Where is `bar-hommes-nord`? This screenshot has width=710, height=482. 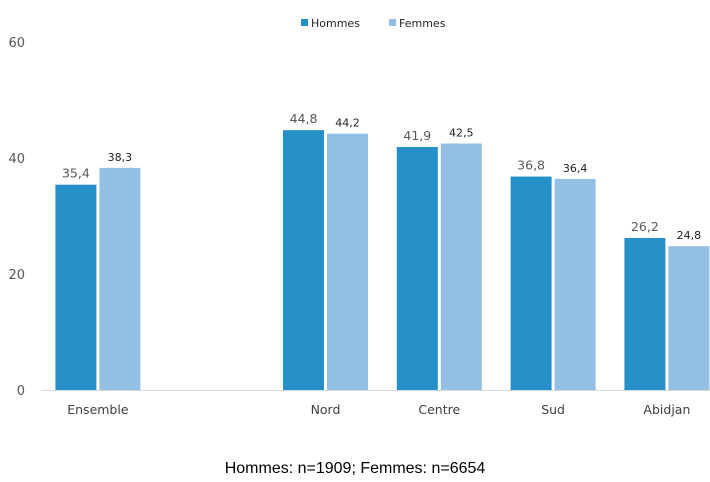
bar-hommes-nord is located at coordinates (303, 260).